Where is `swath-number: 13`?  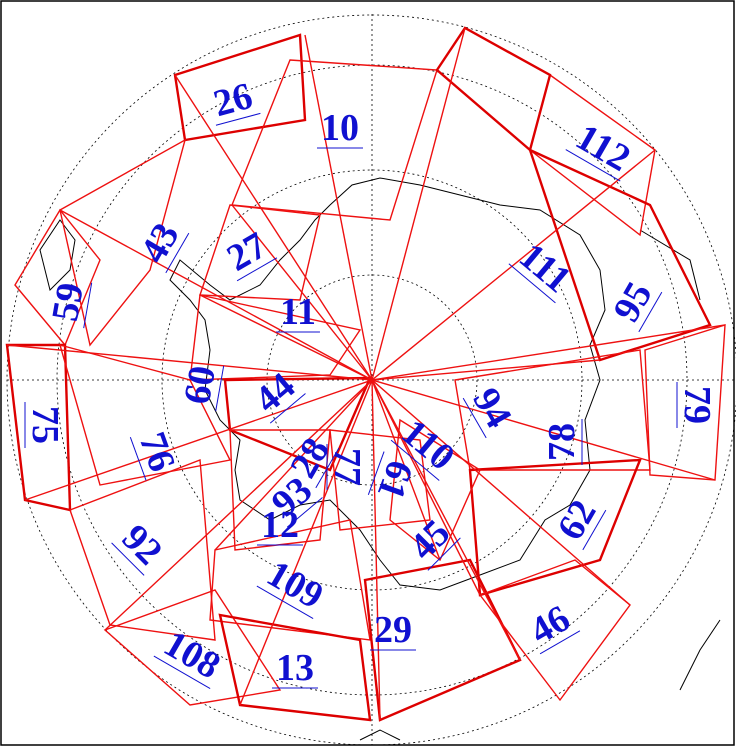 swath-number: 13 is located at coordinates (295, 668).